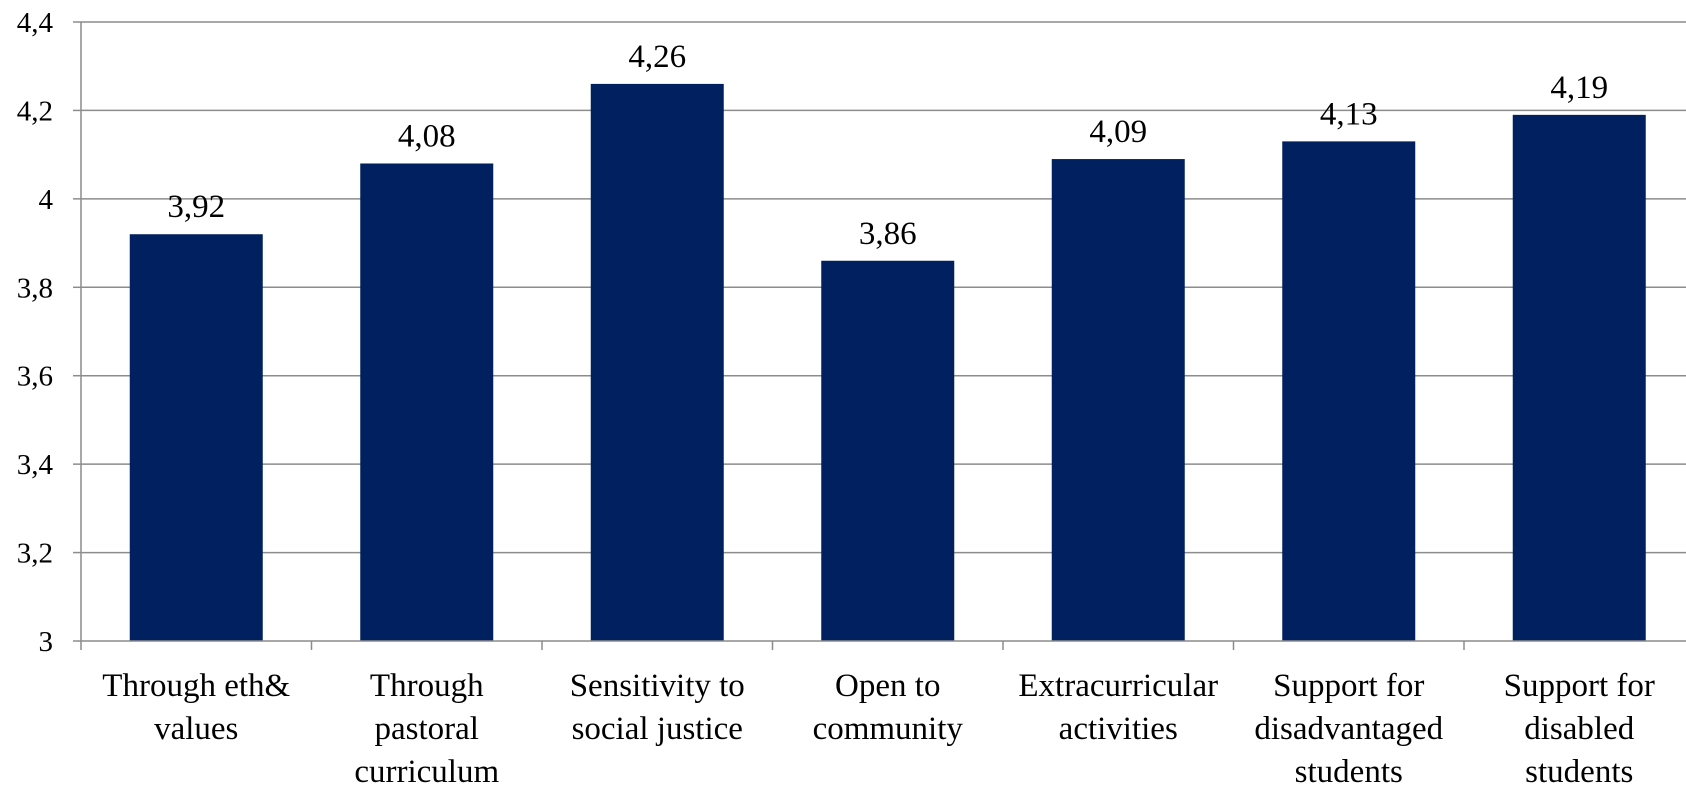 The width and height of the screenshot is (1686, 786). Describe the element at coordinates (1118, 132) in the screenshot. I see `data-label: 4,09` at that location.